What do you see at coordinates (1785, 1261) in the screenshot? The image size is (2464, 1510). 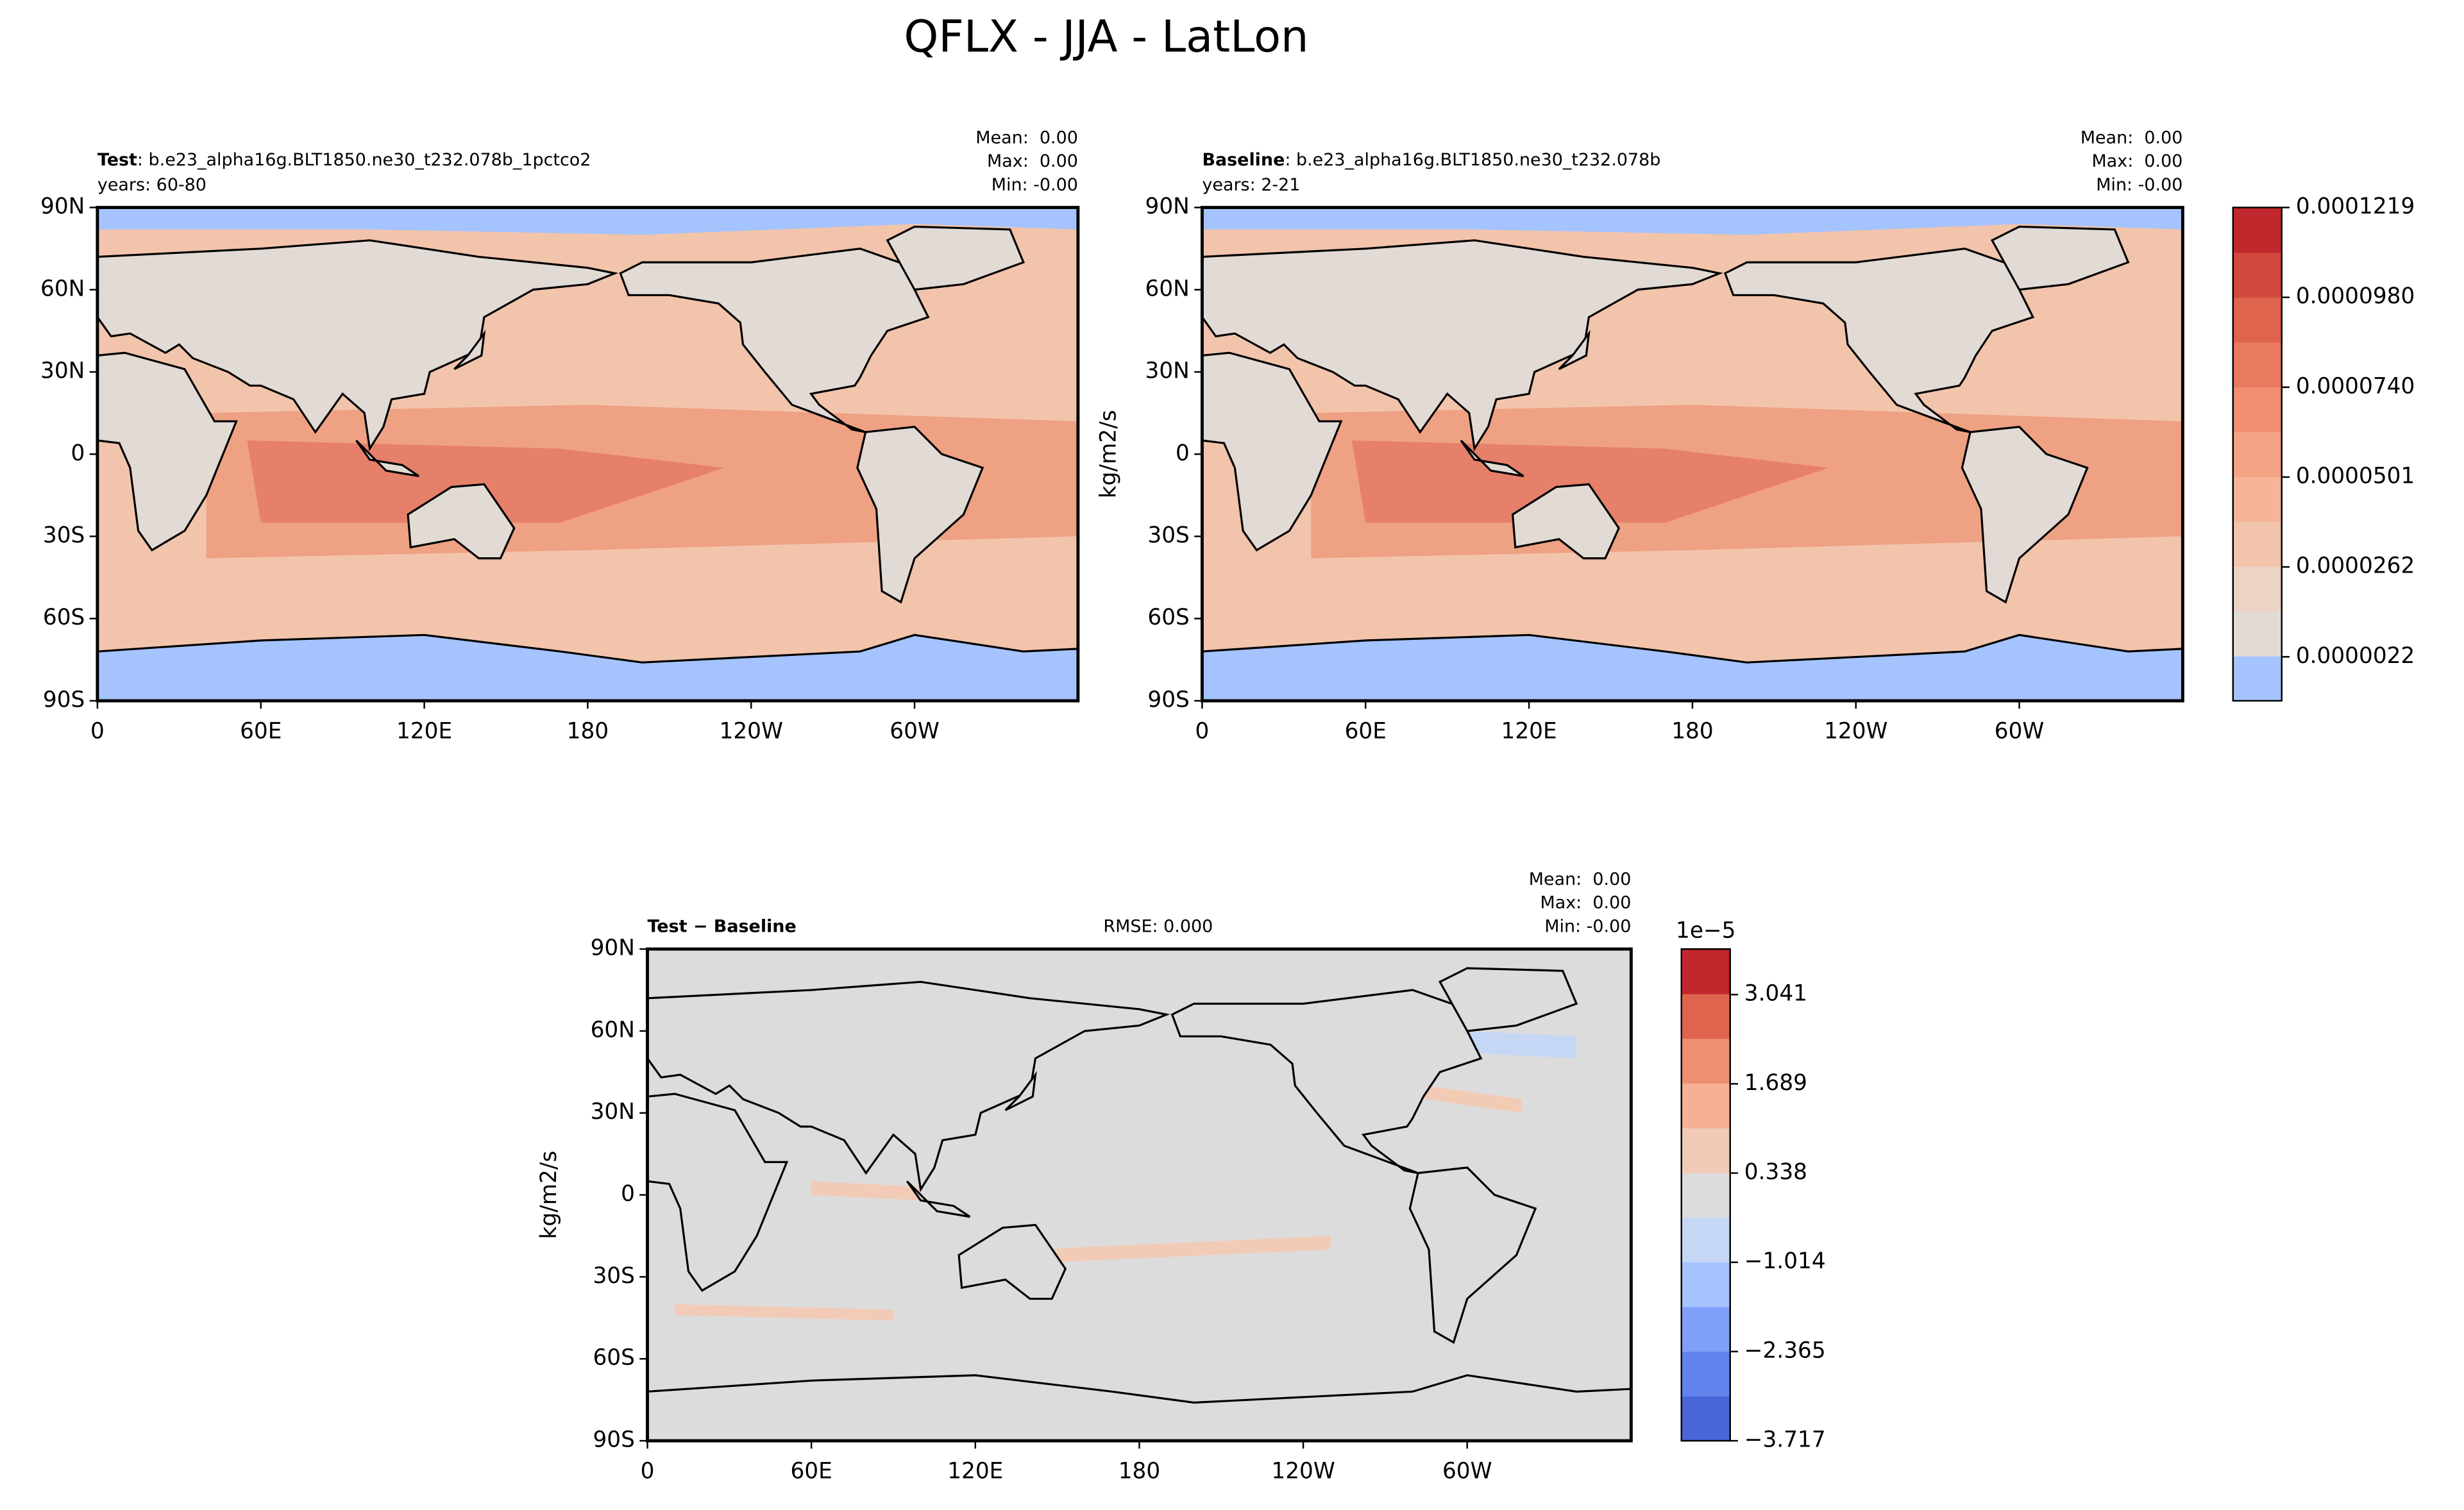 I see `colorbar-tick-label: −1.014` at bounding box center [1785, 1261].